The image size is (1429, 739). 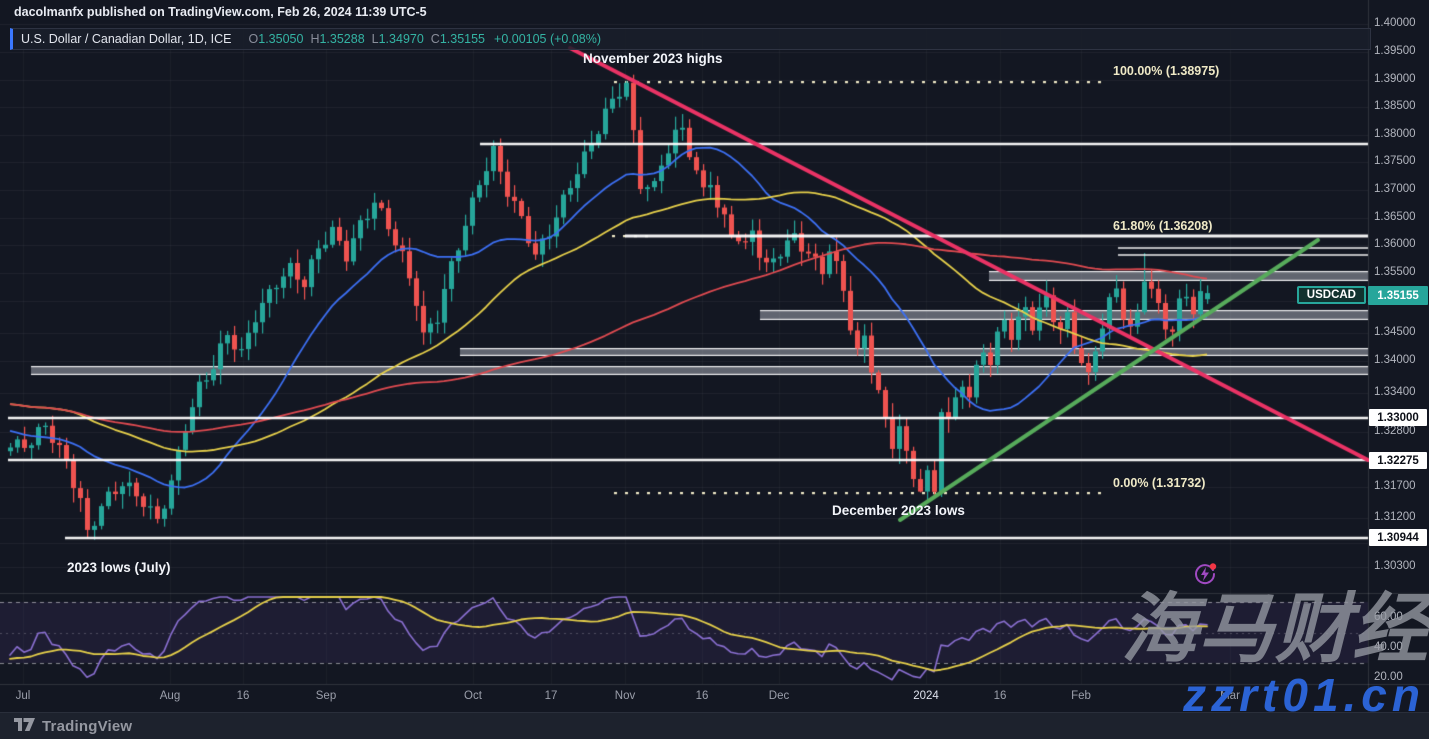 What do you see at coordinates (1163, 226) in the screenshot?
I see `fib-level-label: 61.80% (1.36208)` at bounding box center [1163, 226].